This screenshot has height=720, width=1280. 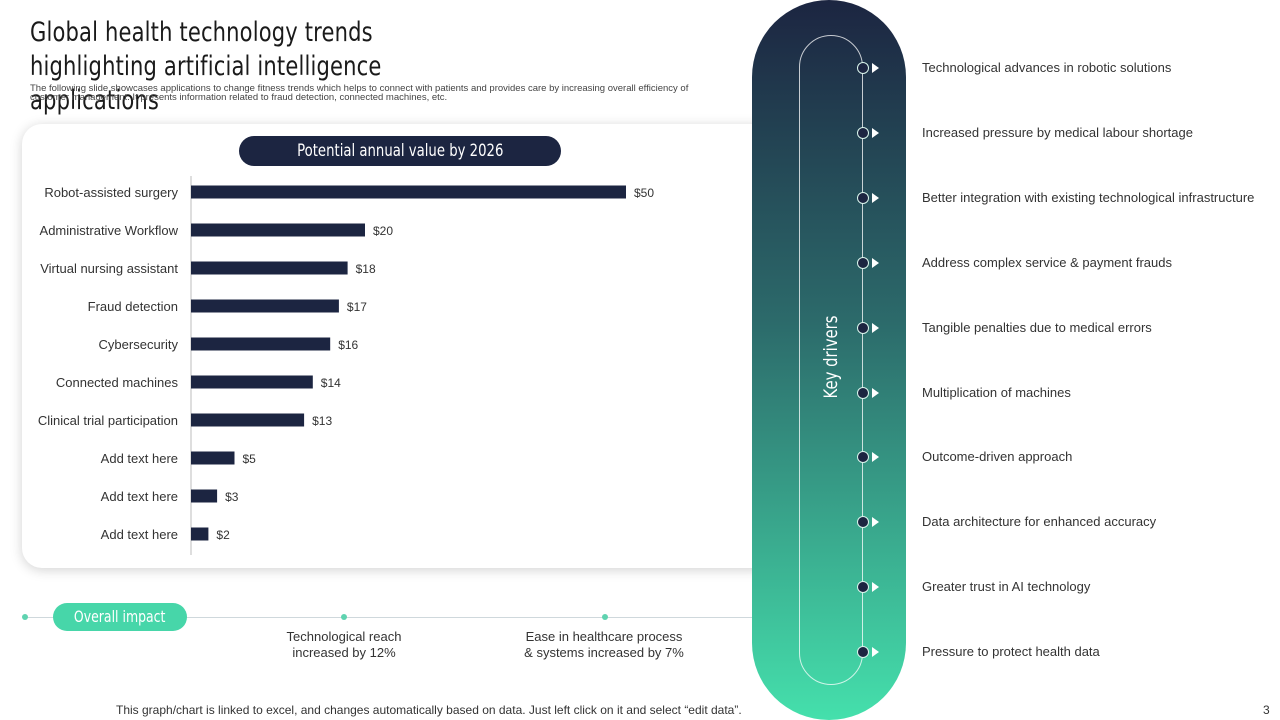 I want to click on page-number: 3, so click(x=1266, y=710).